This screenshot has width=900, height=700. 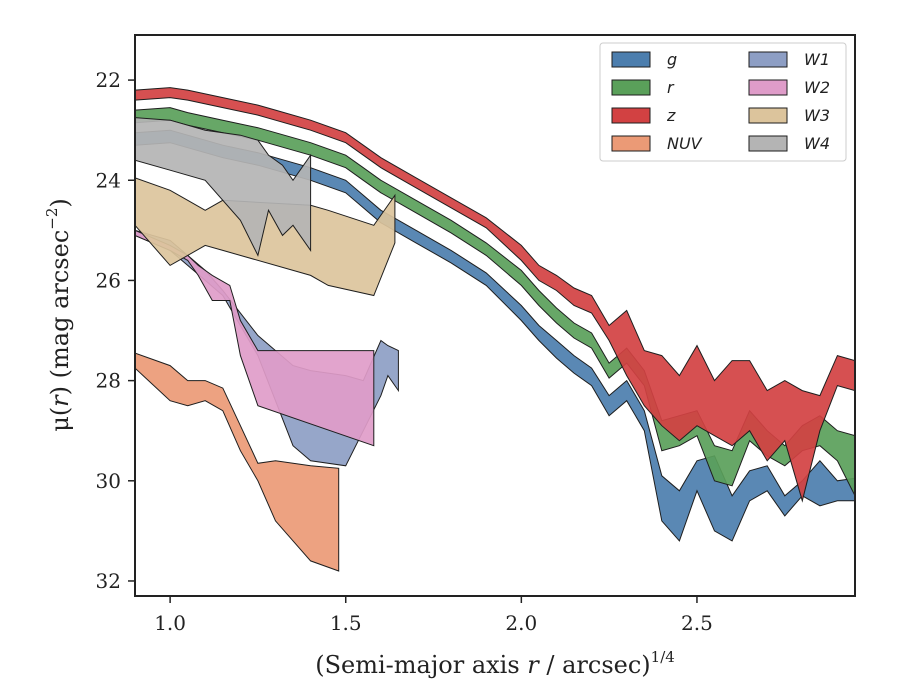 What do you see at coordinates (60, 400) in the screenshot?
I see `y-axis-label-var: r` at bounding box center [60, 400].